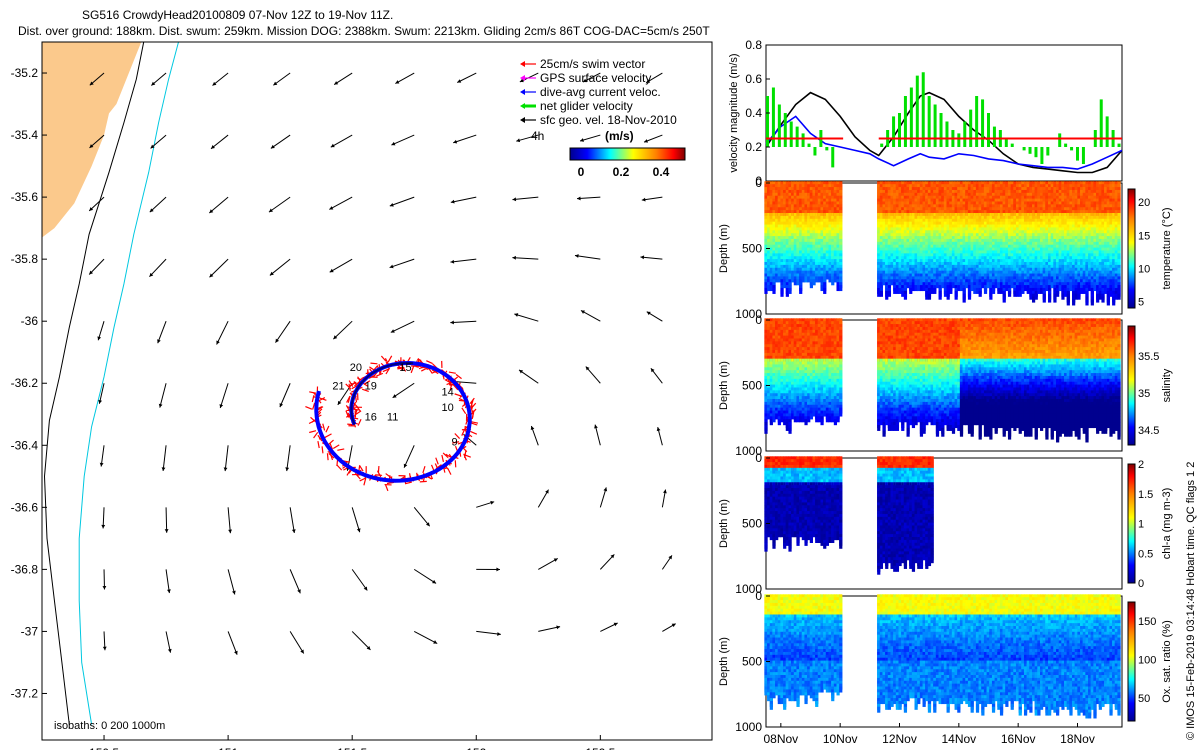 The image size is (1200, 750). I want to click on y-tick-label: -36.4, so click(25, 445).